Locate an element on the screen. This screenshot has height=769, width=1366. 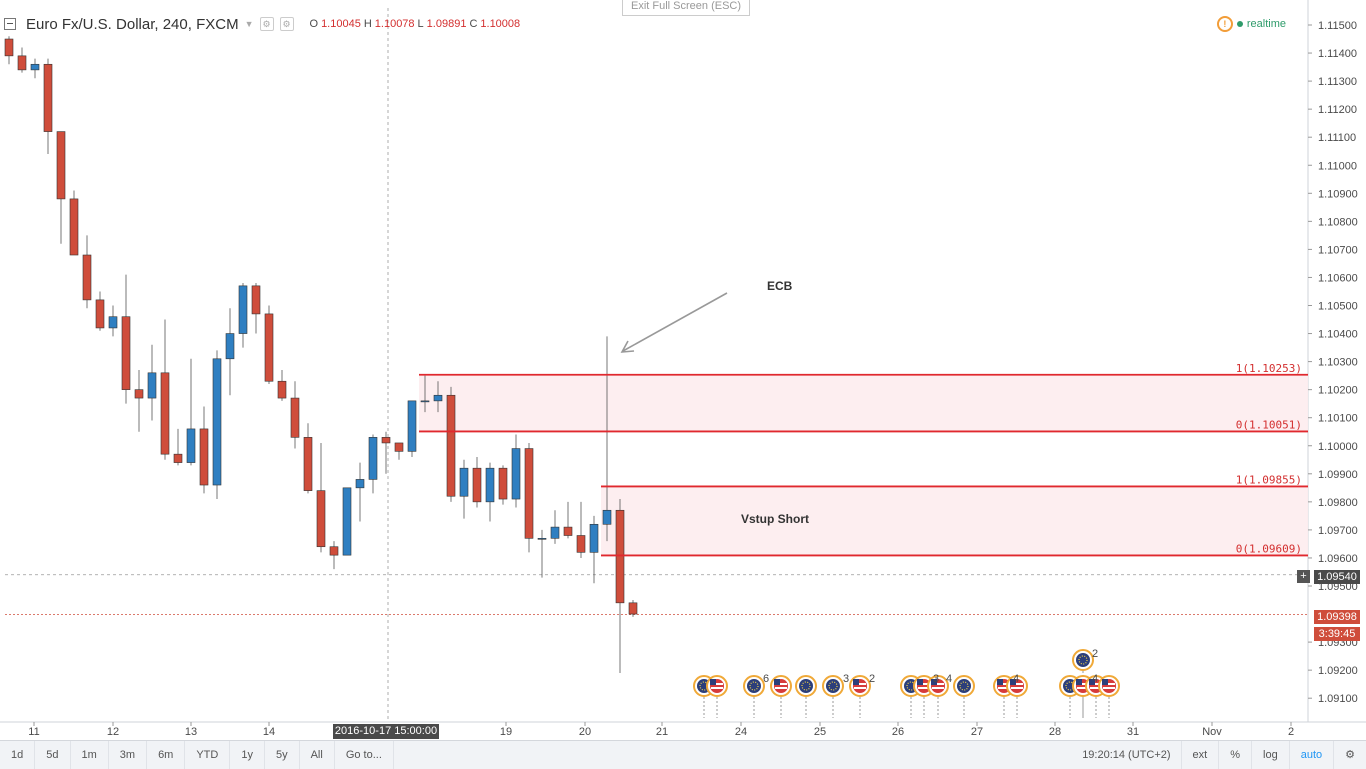
add-alert-button: + is located at coordinates (1303, 576).